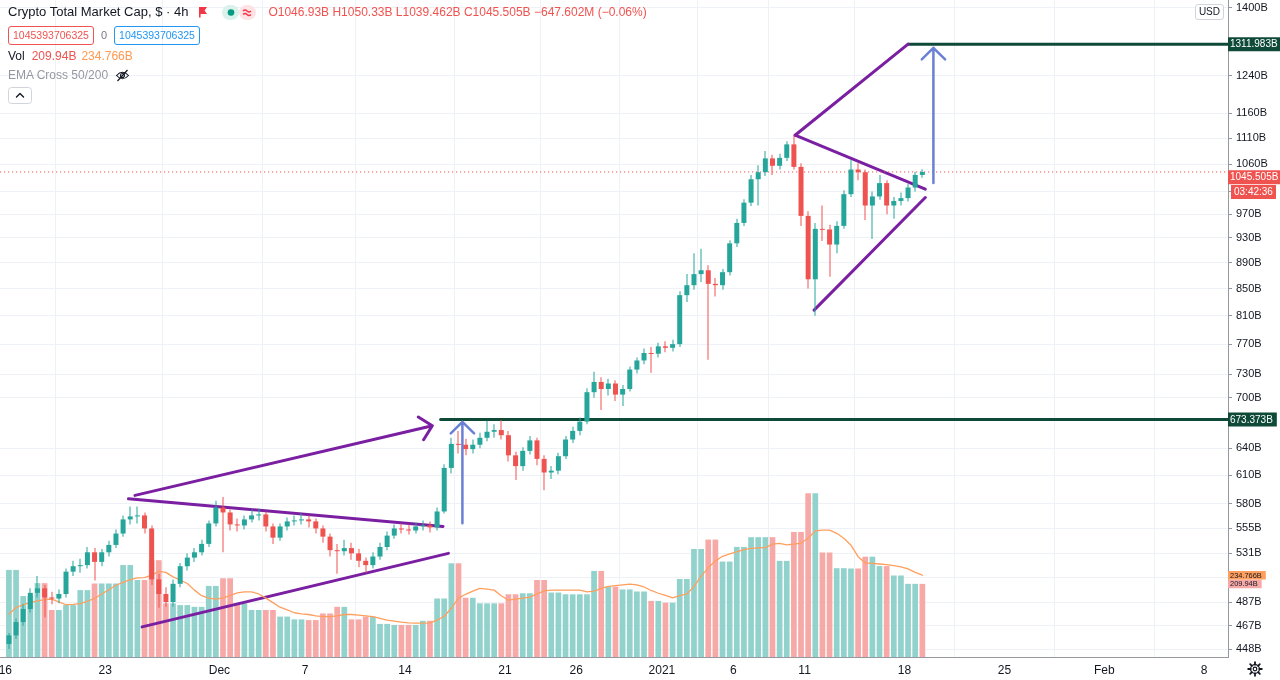 The height and width of the screenshot is (680, 1280). What do you see at coordinates (6, 669) in the screenshot?
I see `x-tick-label: 16` at bounding box center [6, 669].